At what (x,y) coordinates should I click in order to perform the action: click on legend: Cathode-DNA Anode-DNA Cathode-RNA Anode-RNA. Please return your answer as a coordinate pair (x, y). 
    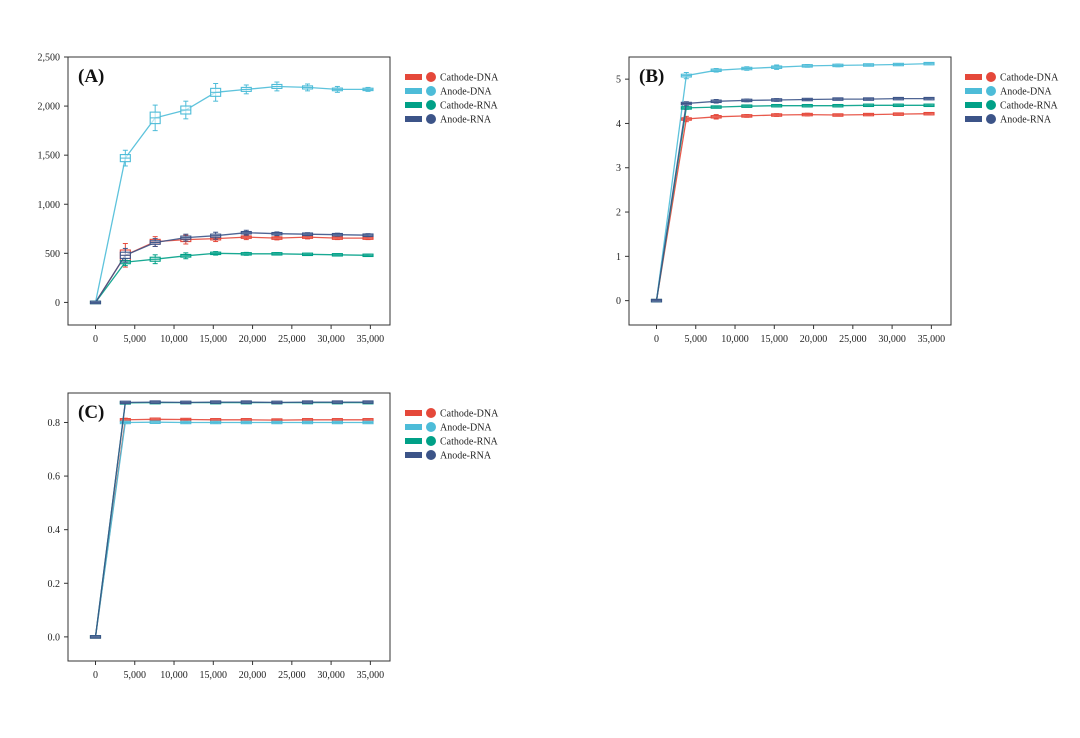
    Looking at the image, I should click on (1012, 99).